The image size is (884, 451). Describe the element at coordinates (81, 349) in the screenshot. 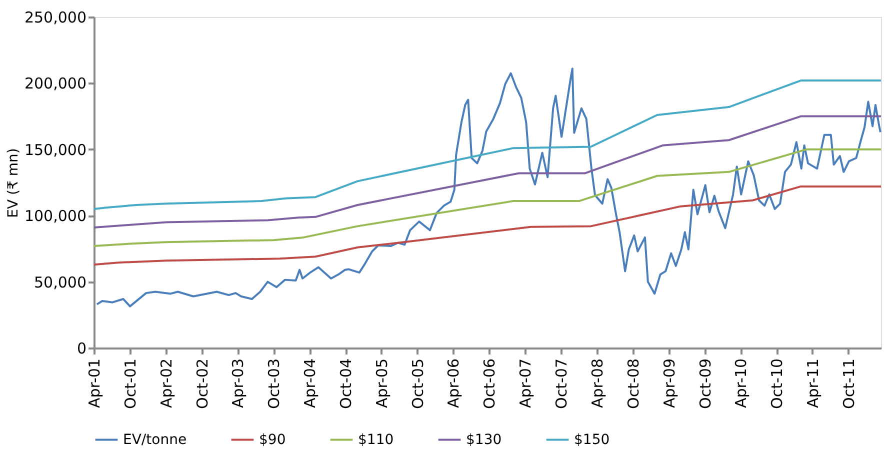

I see `y-tick-label: 0` at that location.